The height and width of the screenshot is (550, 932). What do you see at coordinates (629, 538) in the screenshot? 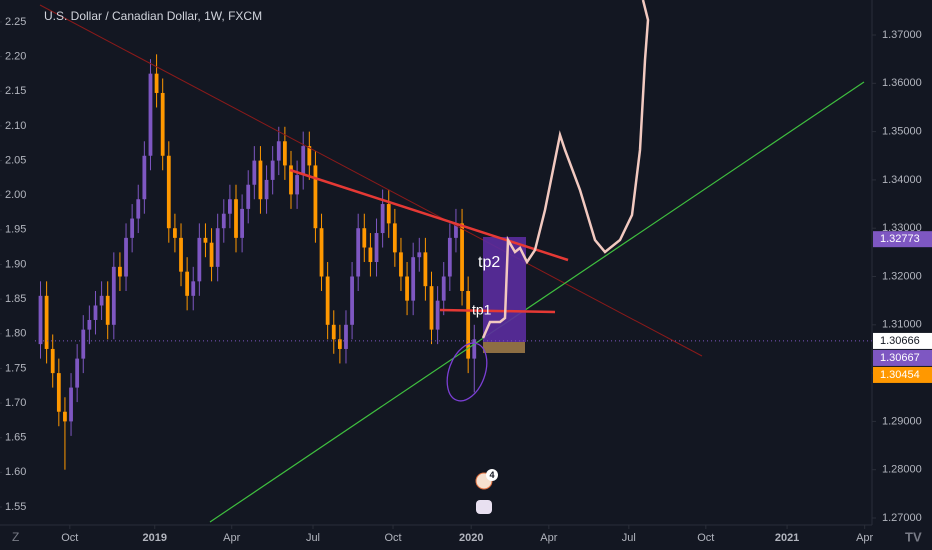
I see `x-tick-label: Jul` at bounding box center [629, 538].